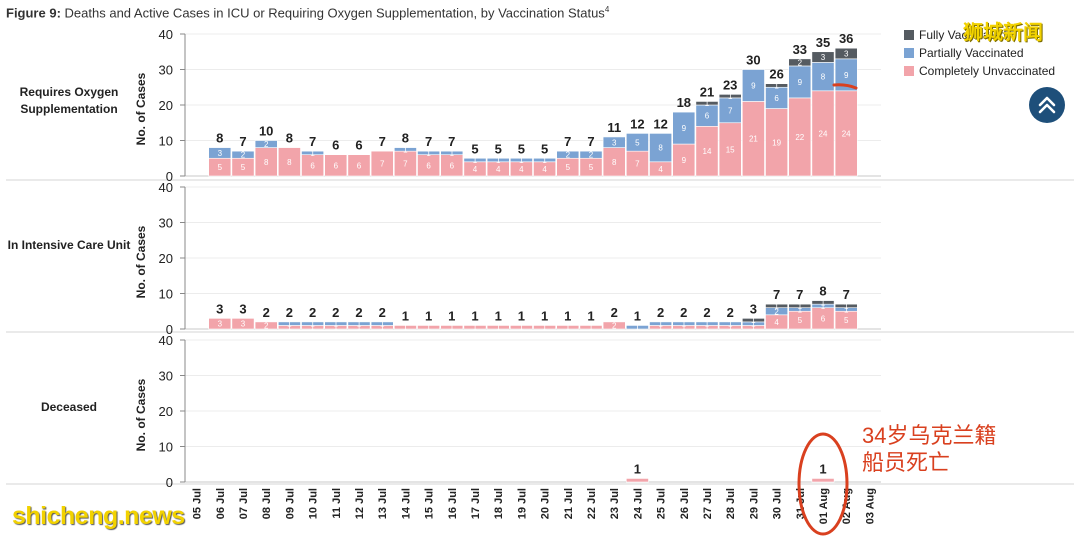  I want to click on bar-total-label: 36, so click(846, 38).